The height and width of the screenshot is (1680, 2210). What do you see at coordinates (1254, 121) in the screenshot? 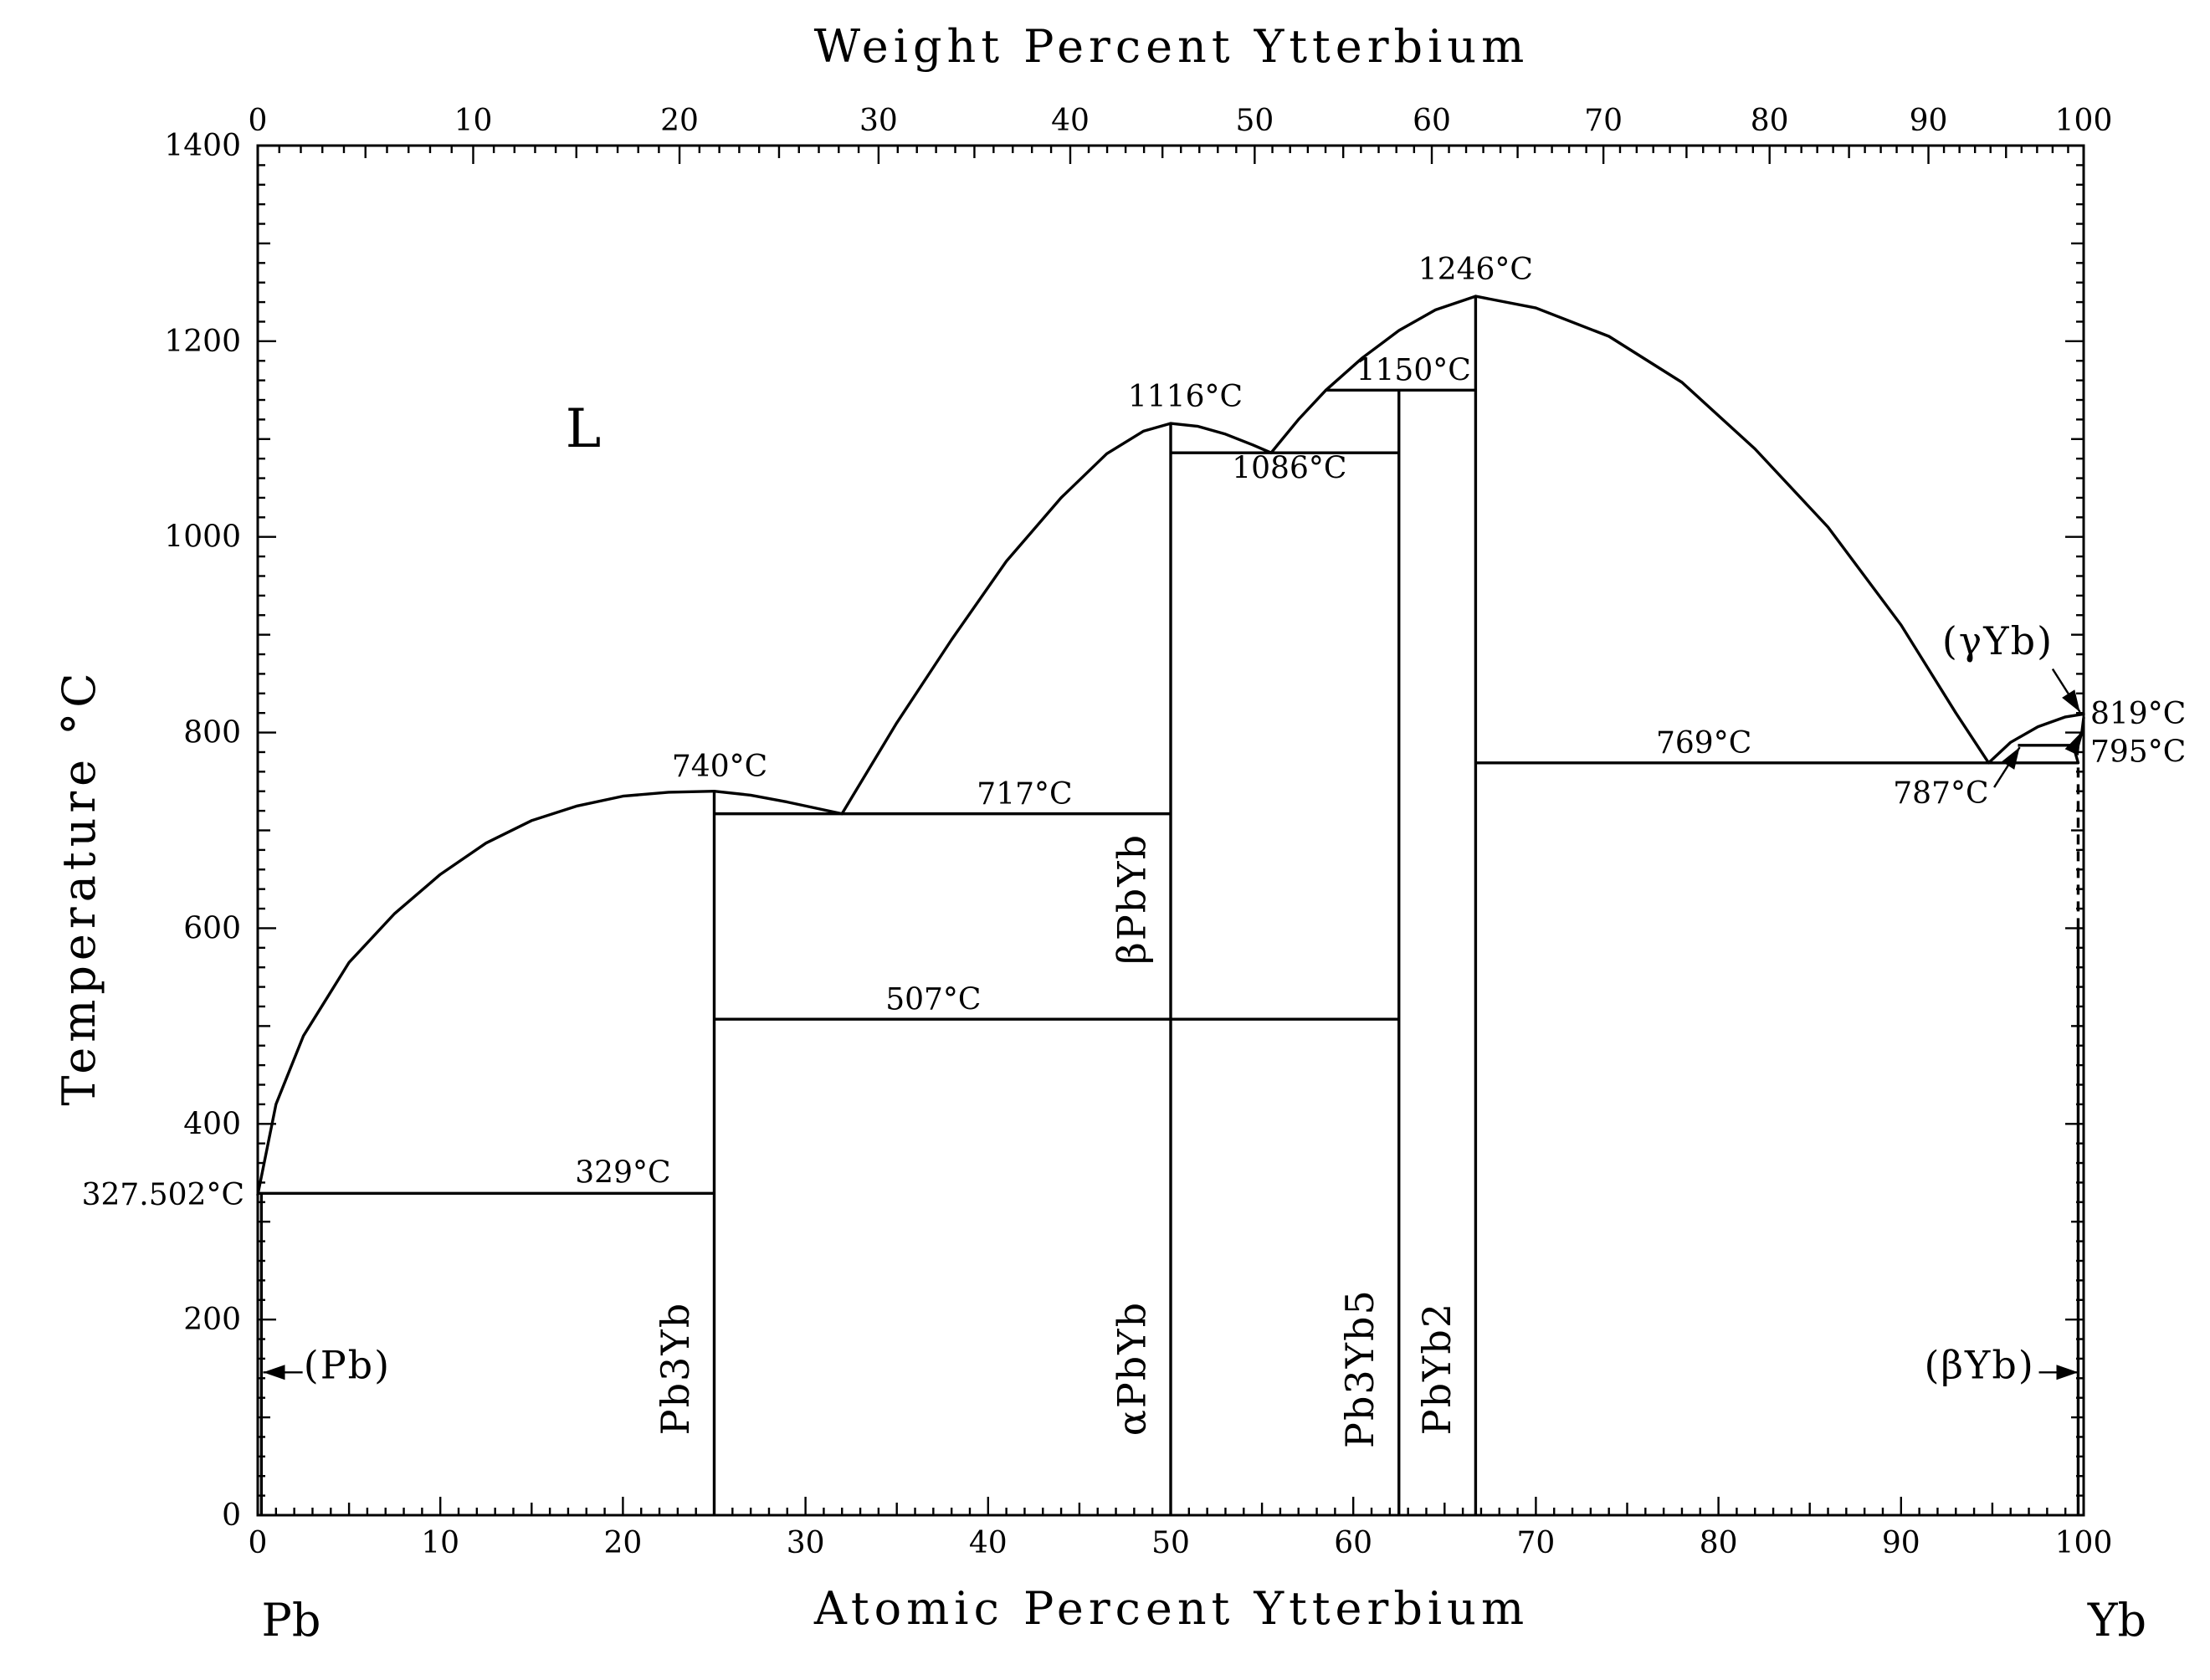
I see `top-tick-label: 50` at bounding box center [1254, 121].